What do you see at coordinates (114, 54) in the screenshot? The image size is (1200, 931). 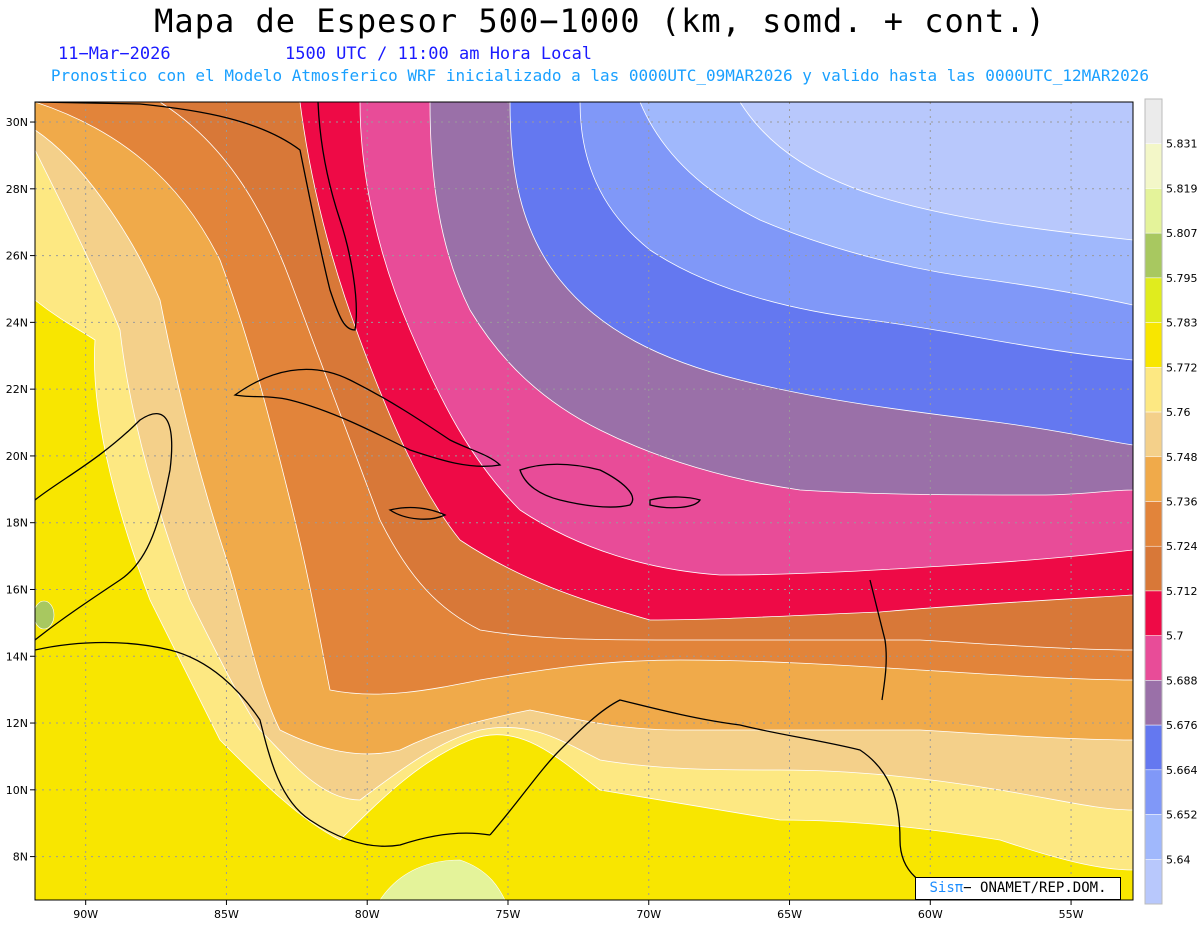 I see `forecast-date: 11−Mar−2026` at bounding box center [114, 54].